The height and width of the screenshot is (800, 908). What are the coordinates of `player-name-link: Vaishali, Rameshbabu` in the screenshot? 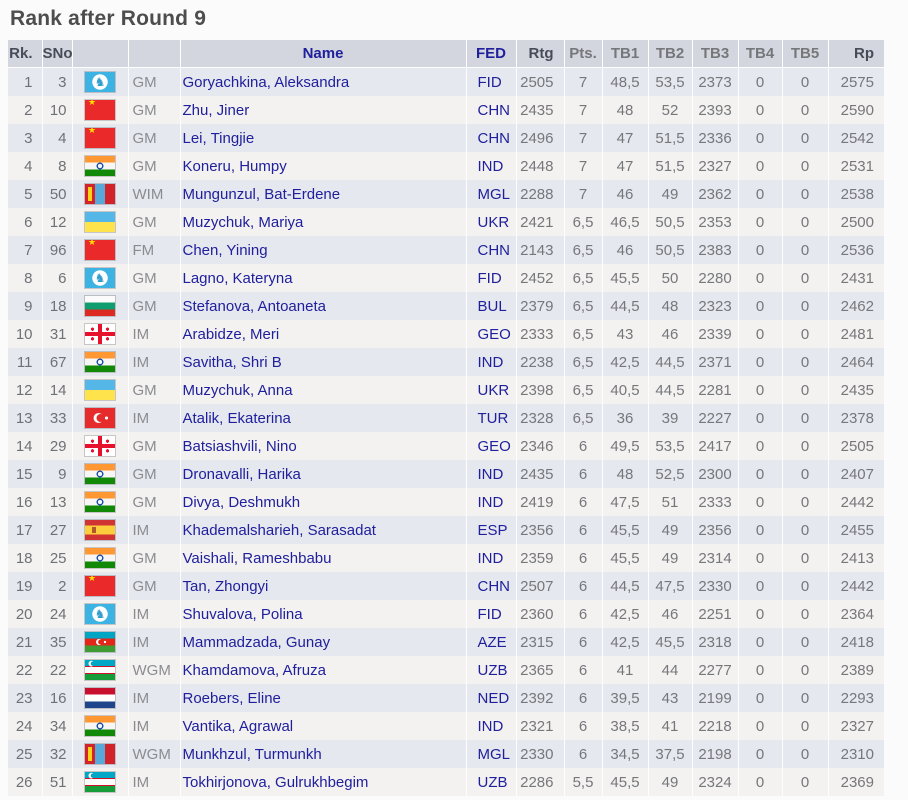 It's located at (323, 558).